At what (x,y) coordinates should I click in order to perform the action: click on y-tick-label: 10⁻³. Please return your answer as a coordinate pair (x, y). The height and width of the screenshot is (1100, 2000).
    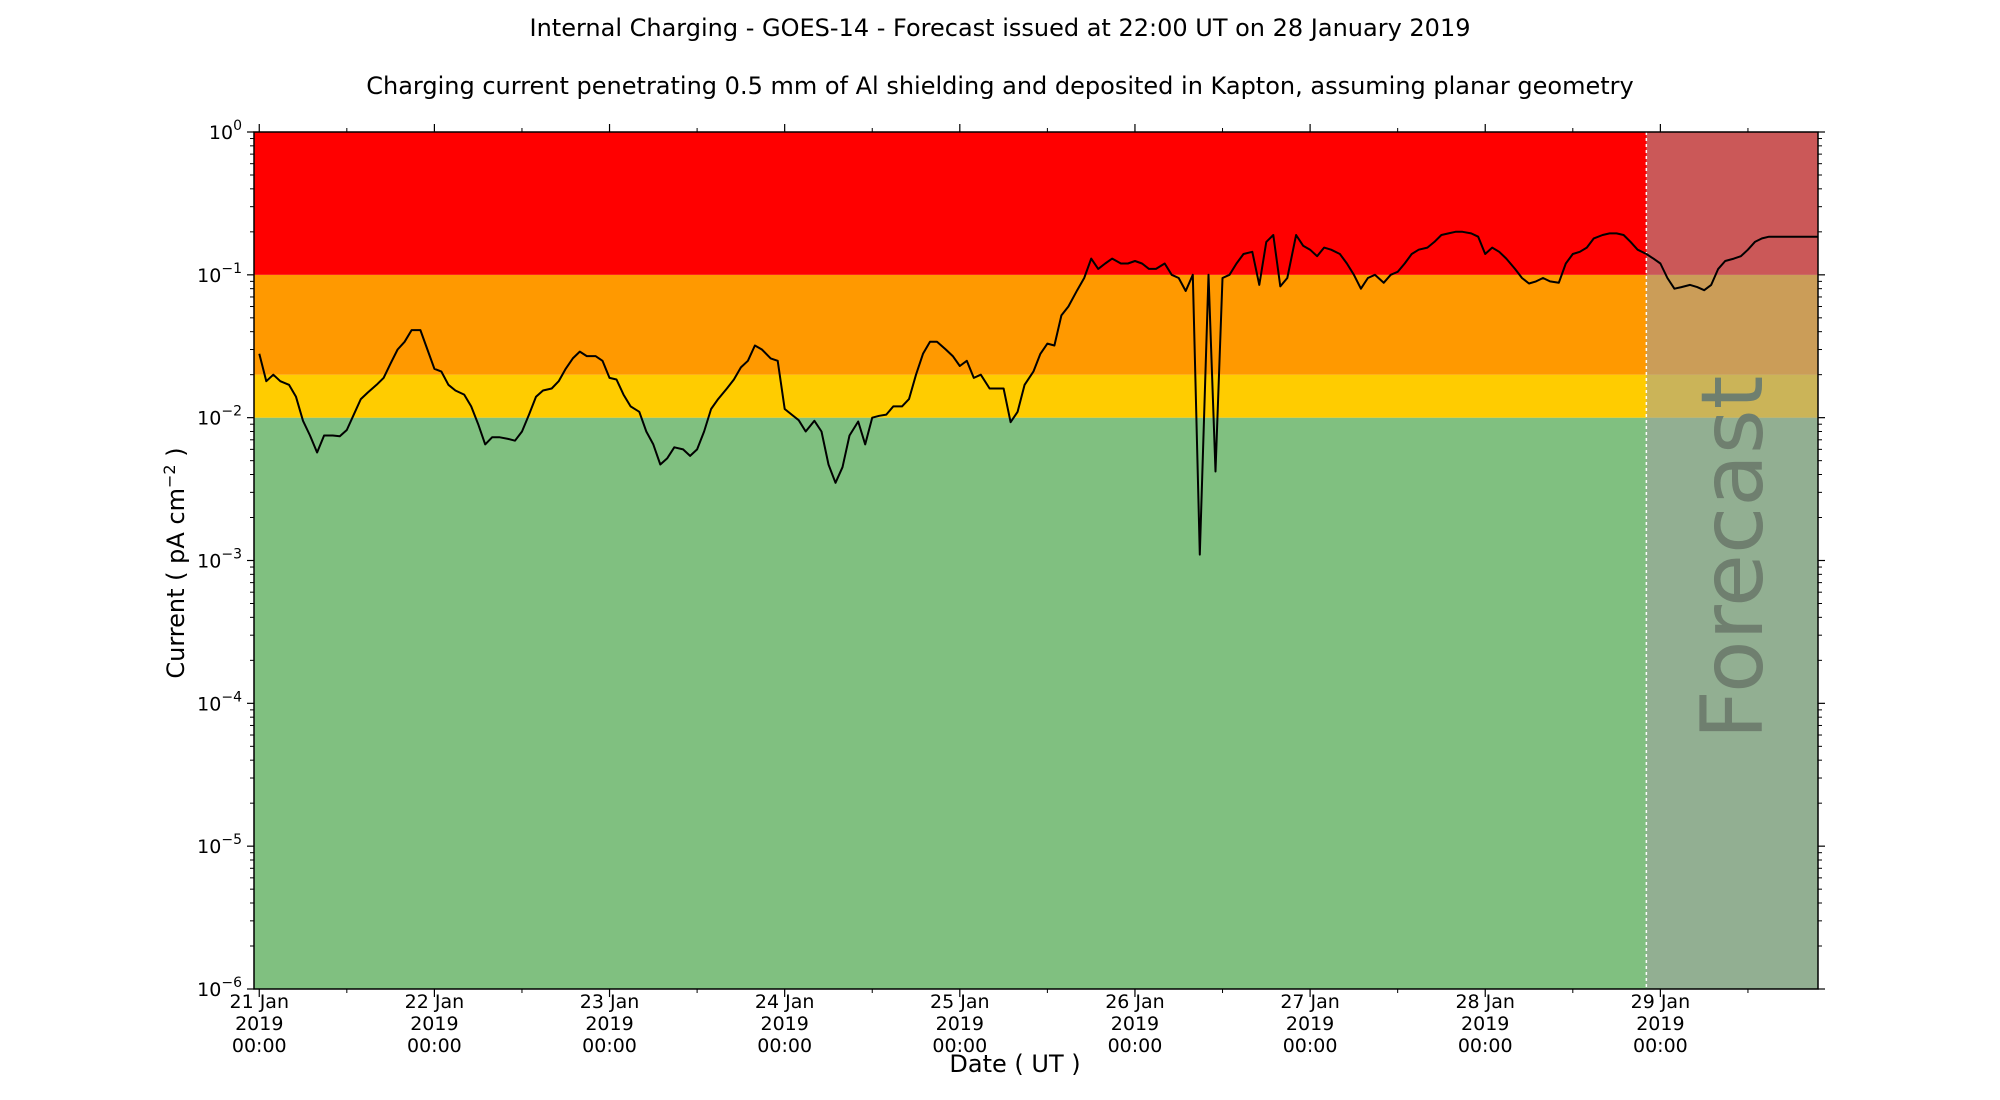
    Looking at the image, I should click on (219, 560).